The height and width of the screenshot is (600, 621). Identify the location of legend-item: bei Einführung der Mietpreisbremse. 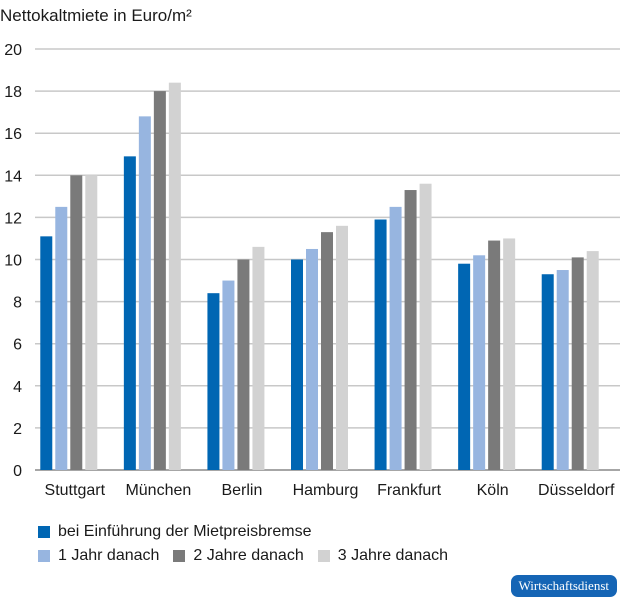
(174, 532).